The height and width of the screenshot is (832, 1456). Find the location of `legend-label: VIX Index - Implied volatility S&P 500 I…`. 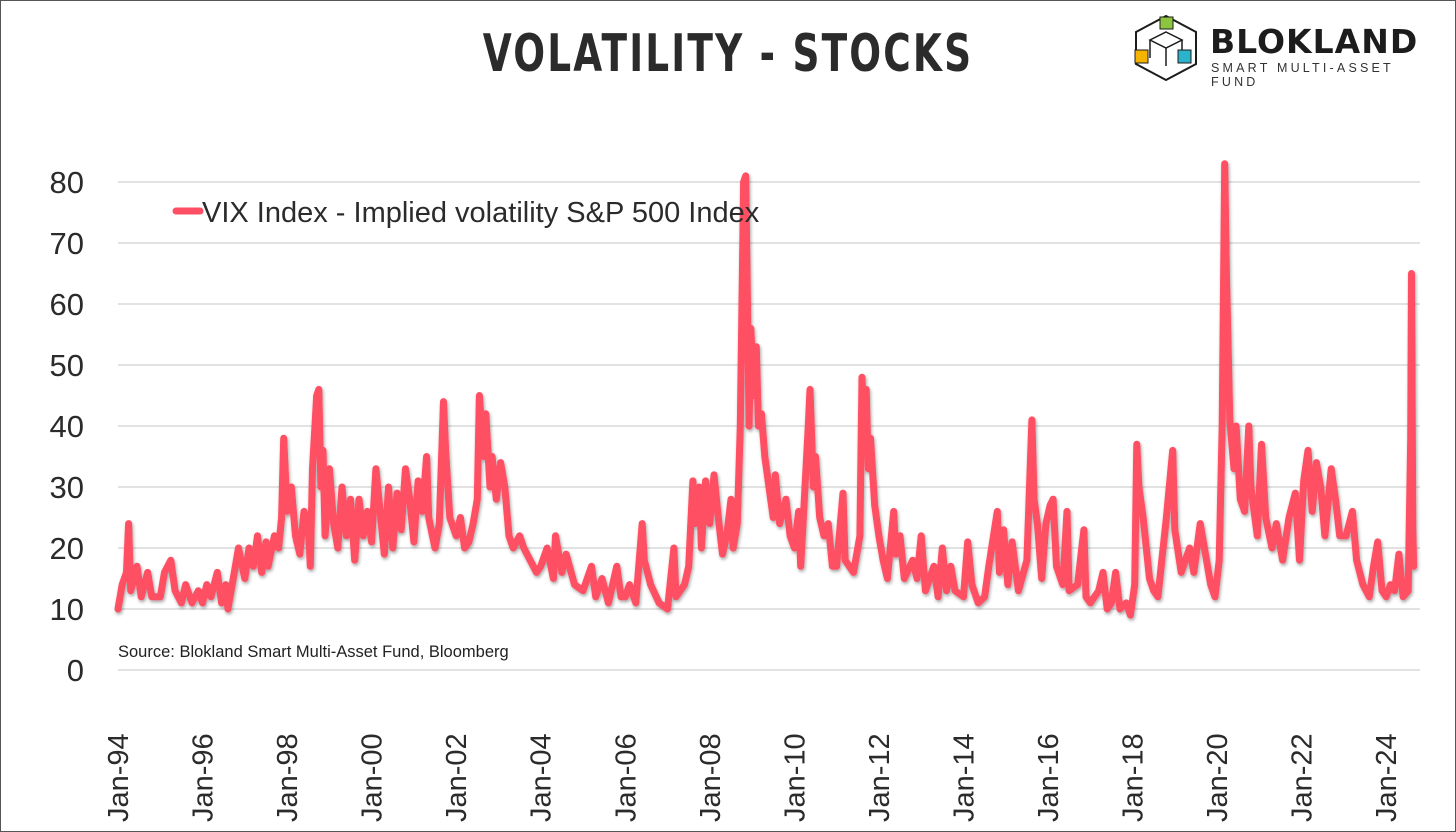

legend-label: VIX Index - Implied volatility S&P 500 I… is located at coordinates (481, 213).